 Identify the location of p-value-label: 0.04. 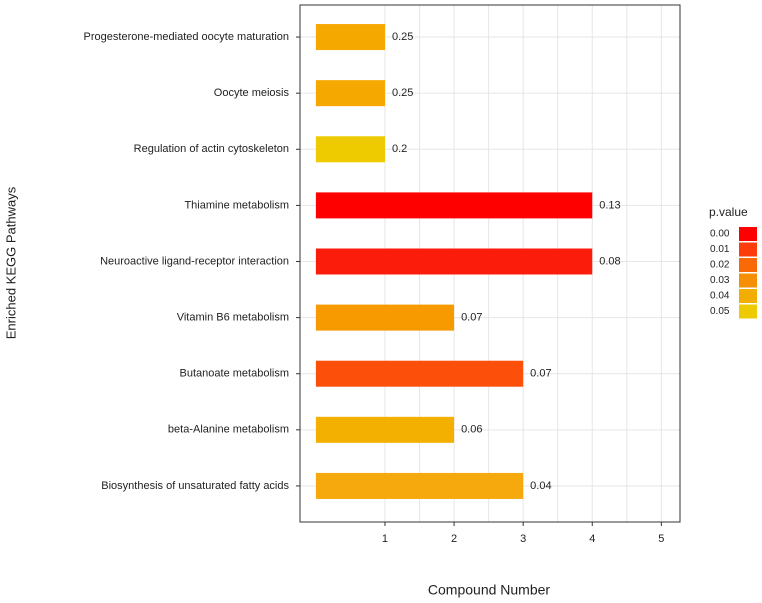
(540, 486).